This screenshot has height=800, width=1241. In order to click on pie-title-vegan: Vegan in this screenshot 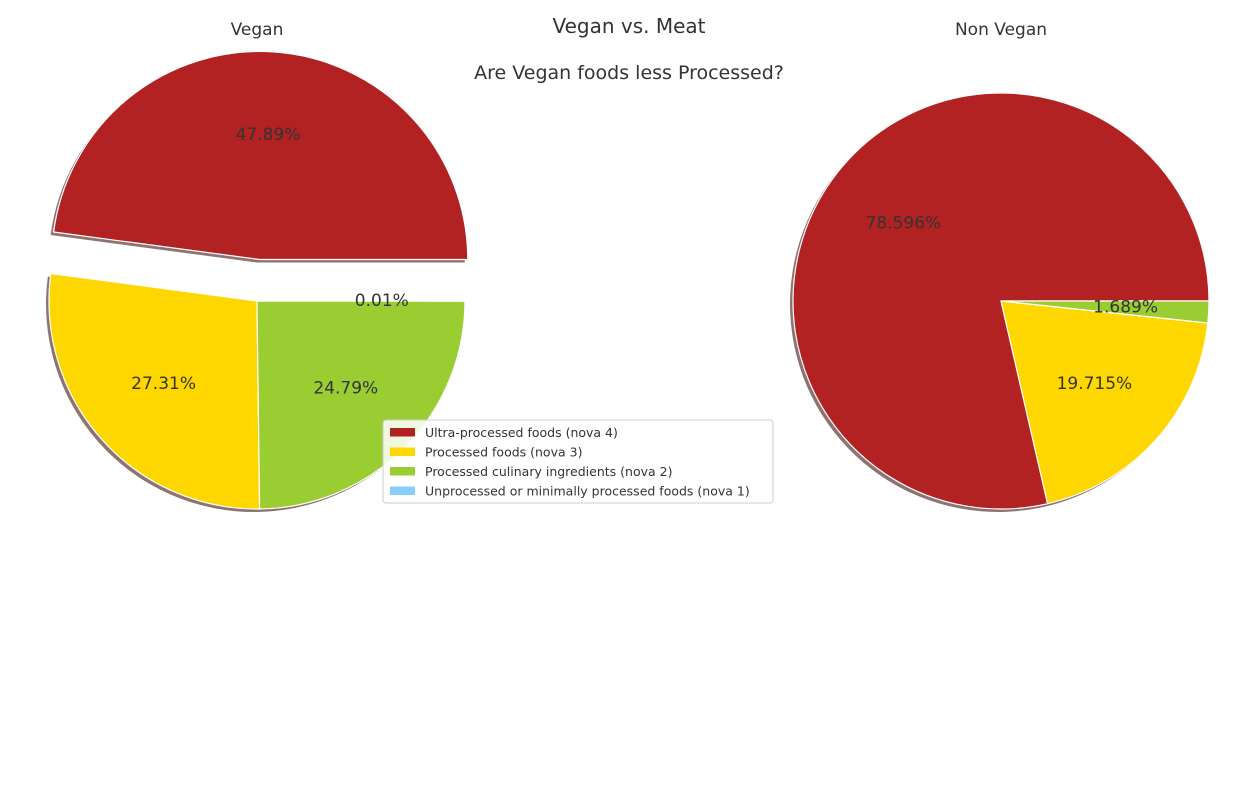, I will do `click(257, 30)`.